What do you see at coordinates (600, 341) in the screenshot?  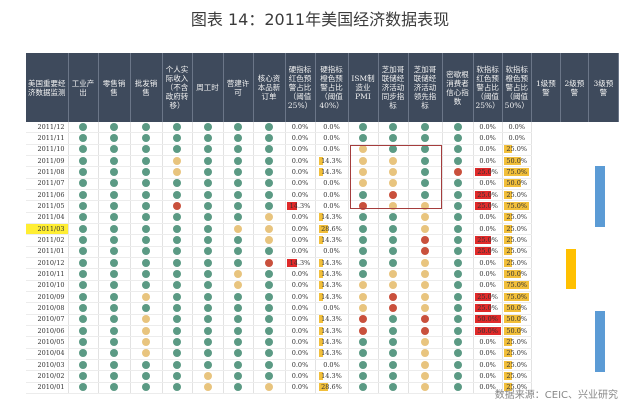 I see `level-3-warning-bar` at bounding box center [600, 341].